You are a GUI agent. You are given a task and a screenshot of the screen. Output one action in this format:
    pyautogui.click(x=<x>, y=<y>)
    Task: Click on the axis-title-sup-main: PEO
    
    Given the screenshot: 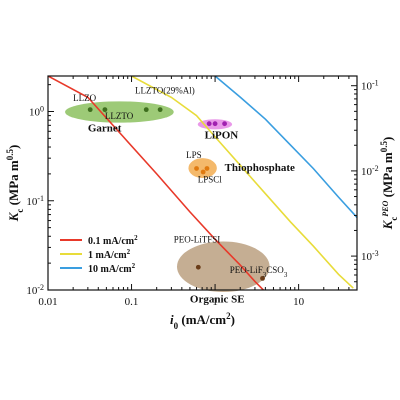 What is the action you would take?
    pyautogui.click(x=385, y=208)
    